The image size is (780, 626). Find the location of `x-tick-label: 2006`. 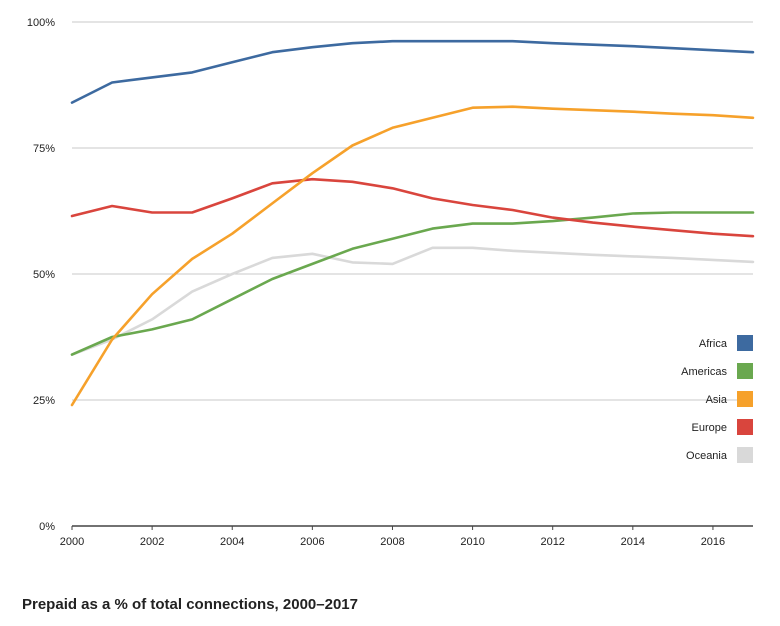

x-tick-label: 2006 is located at coordinates (312, 542).